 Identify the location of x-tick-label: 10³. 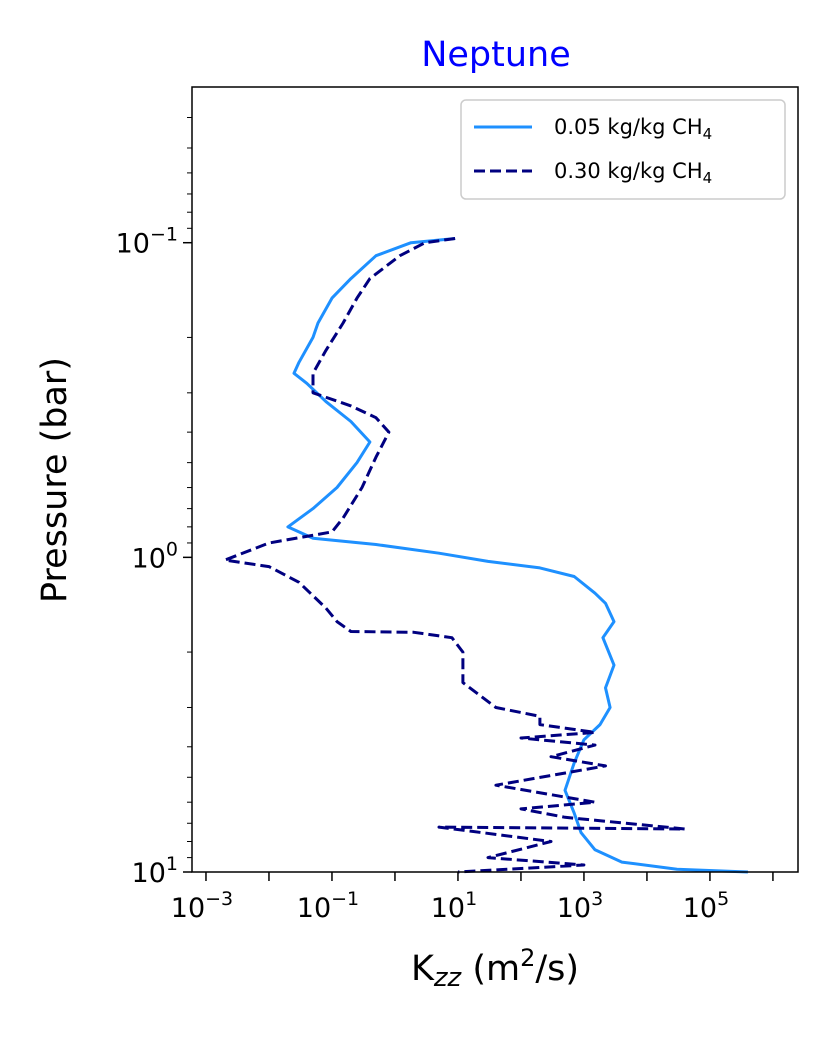
(580, 906).